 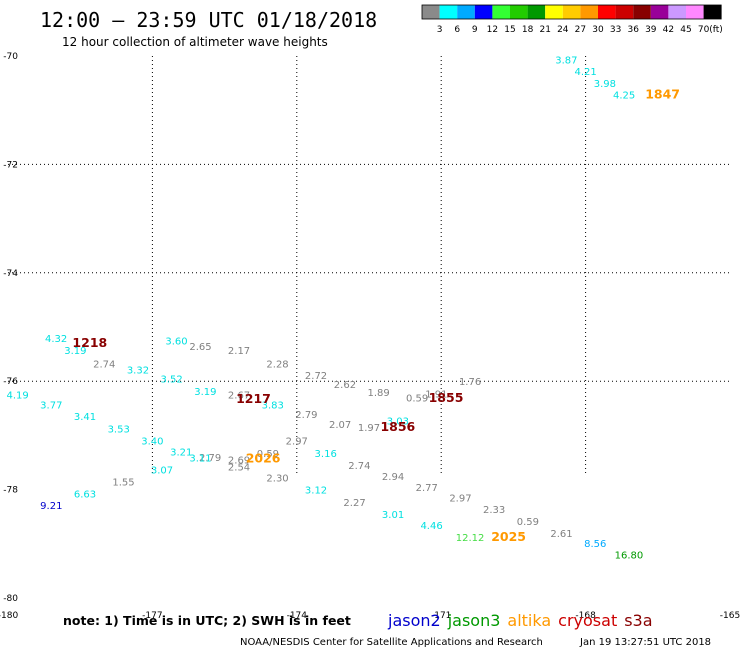 What do you see at coordinates (152, 442) in the screenshot?
I see `wave-height-value: 3.40` at bounding box center [152, 442].